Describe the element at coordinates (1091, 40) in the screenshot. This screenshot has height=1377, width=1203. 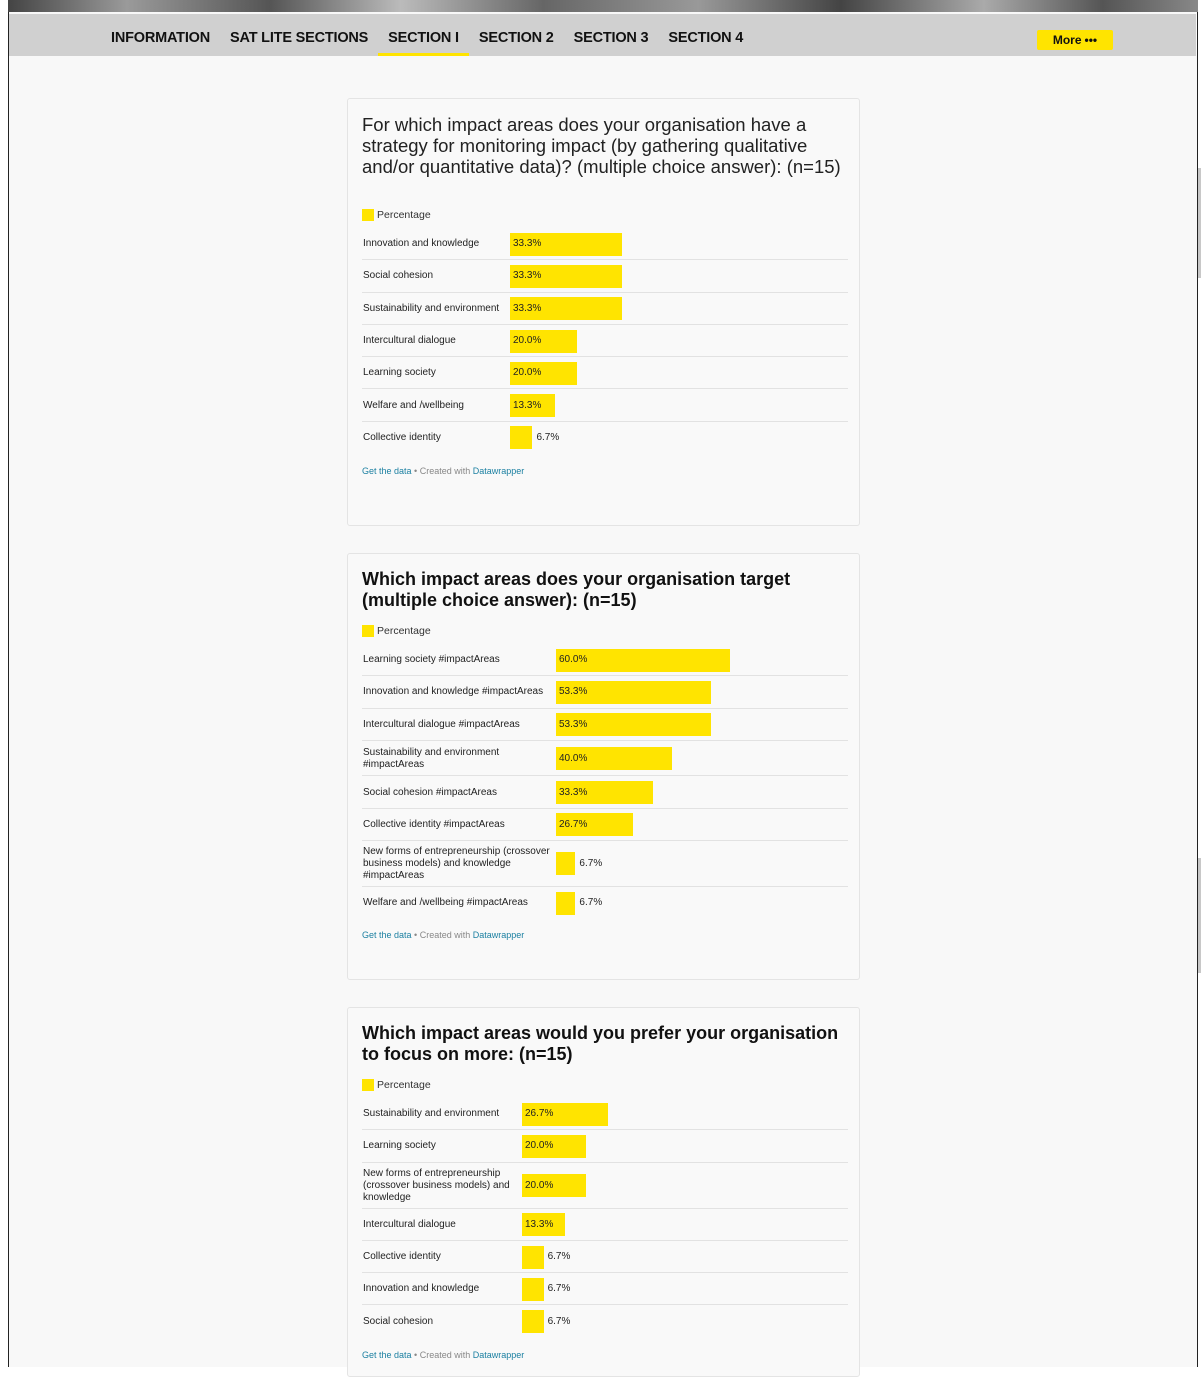
I see `more-dots-icon: •••` at that location.